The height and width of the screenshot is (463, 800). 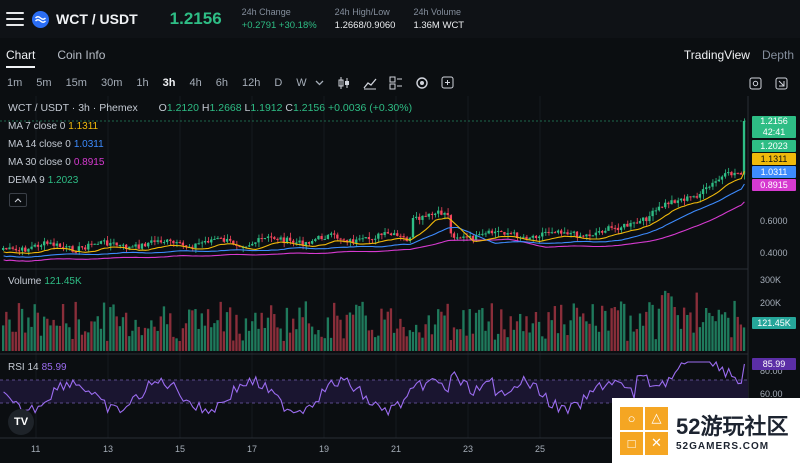 I want to click on date-axis-label: 15, so click(x=180, y=449).